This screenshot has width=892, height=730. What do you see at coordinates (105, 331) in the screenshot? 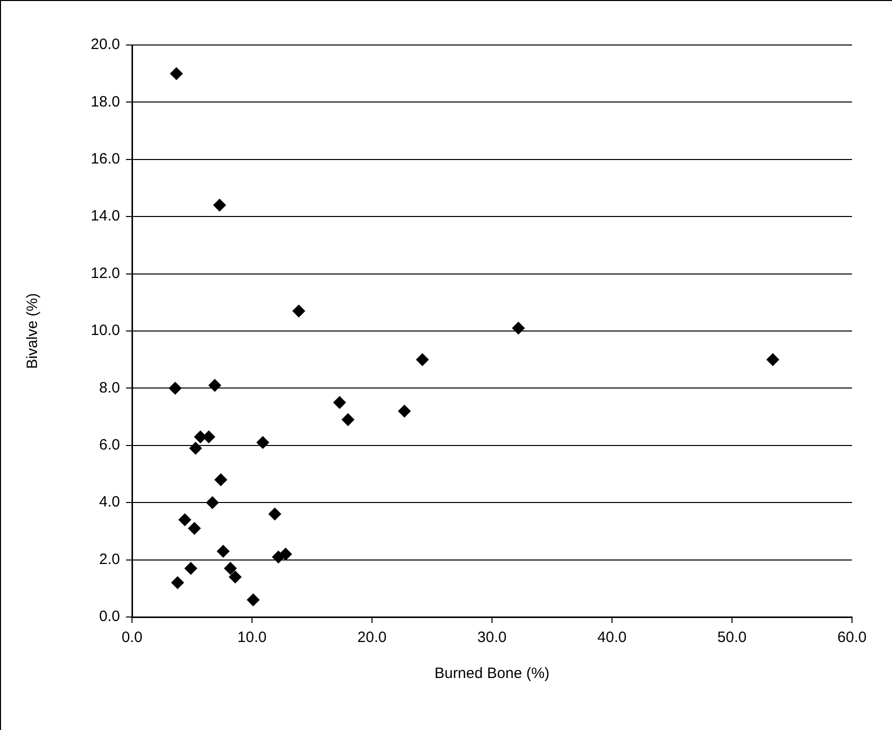
I see `y-tick-label: 10.0` at bounding box center [105, 331].